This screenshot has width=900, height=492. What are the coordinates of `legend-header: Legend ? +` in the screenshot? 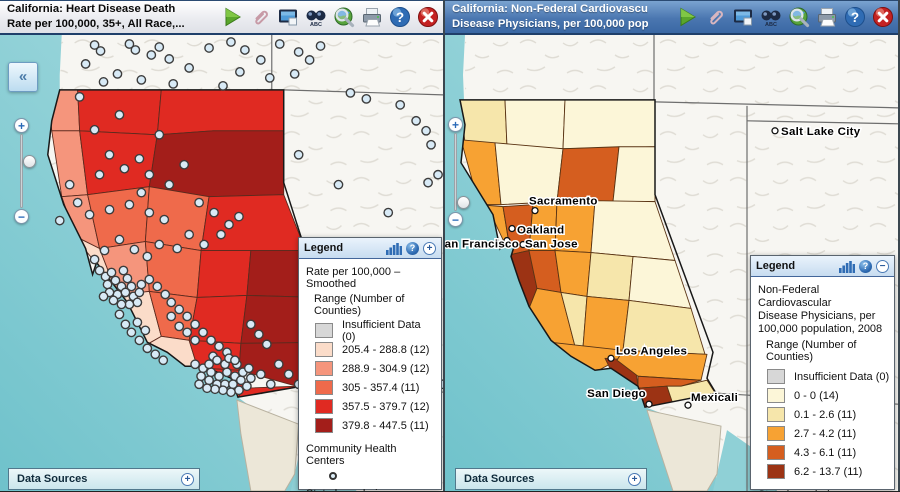 It's located at (370, 248).